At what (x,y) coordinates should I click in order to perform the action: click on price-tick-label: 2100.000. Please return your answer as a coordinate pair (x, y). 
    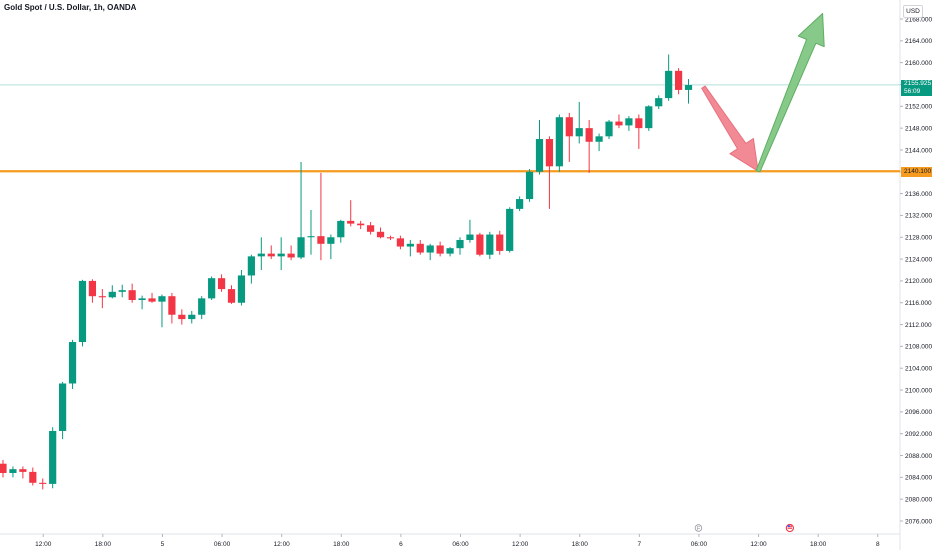
    Looking at the image, I should click on (918, 390).